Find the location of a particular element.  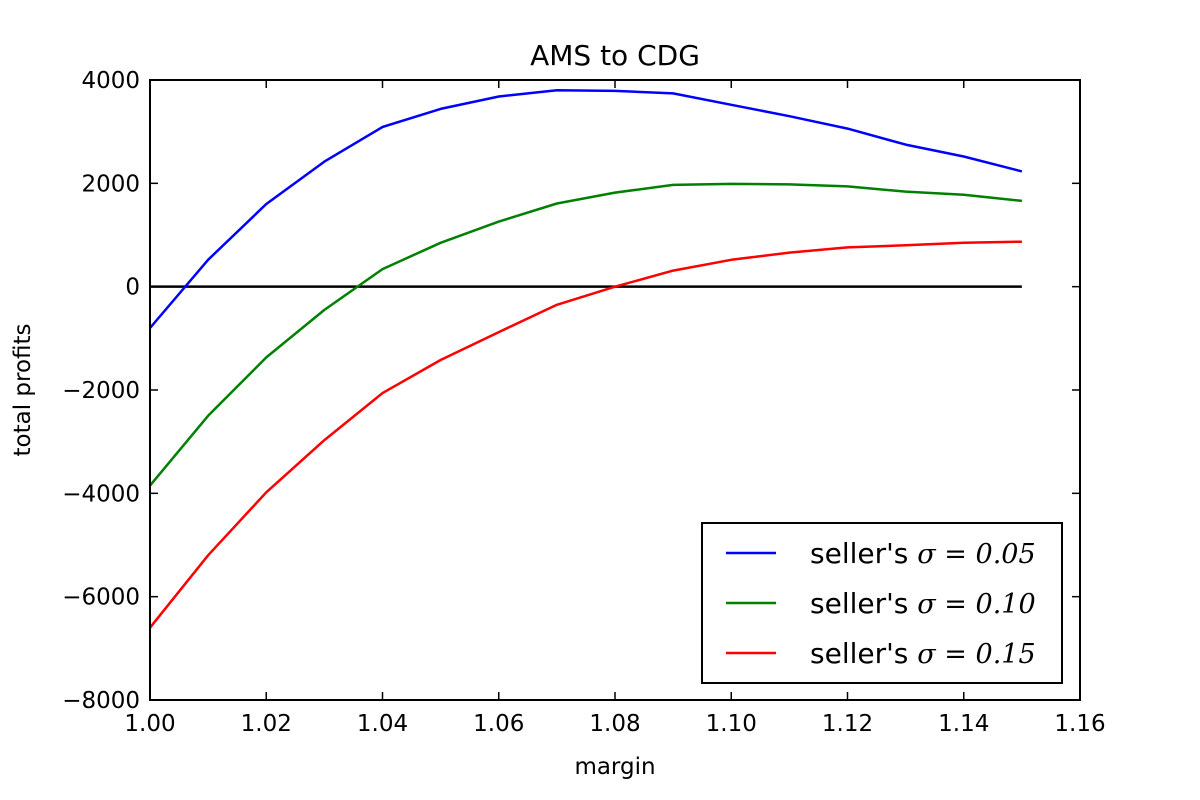

y-axis-label: total profits is located at coordinates (23, 389).